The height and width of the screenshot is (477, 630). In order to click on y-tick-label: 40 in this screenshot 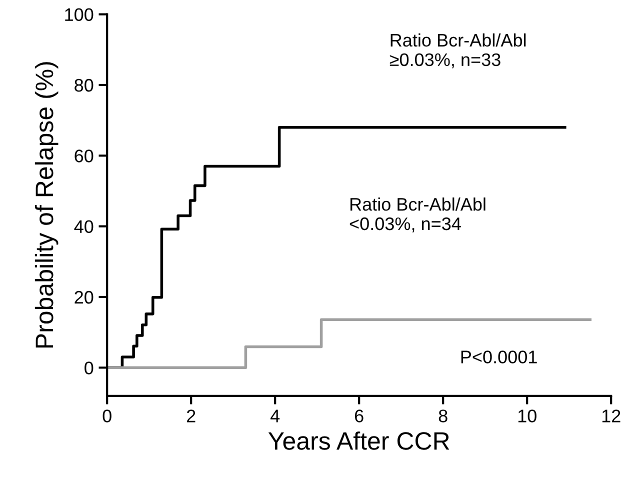, I will do `click(84, 227)`.